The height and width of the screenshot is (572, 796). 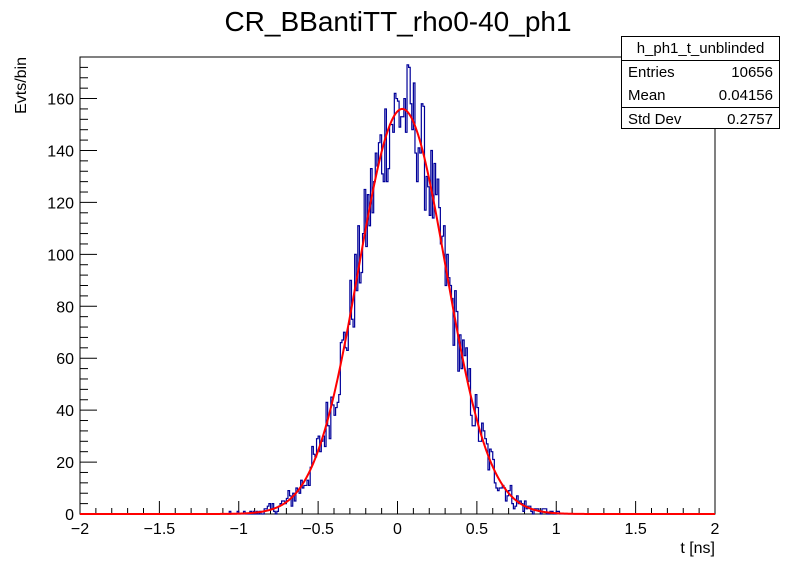 What do you see at coordinates (556, 529) in the screenshot?
I see `x-tick-label: 1` at bounding box center [556, 529].